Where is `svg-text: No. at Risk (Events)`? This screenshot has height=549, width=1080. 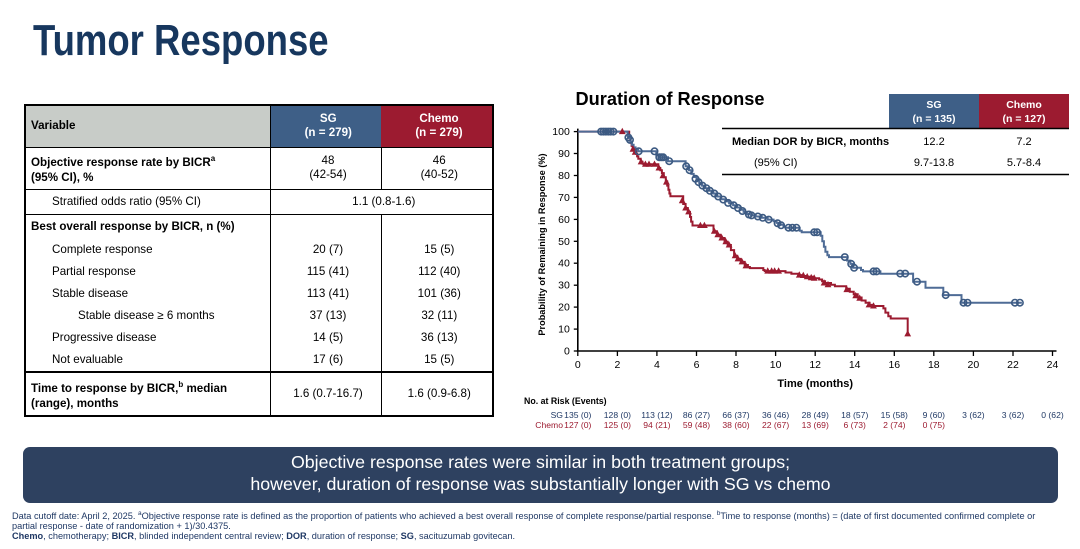
svg-text: No. at Risk (Events) is located at coordinates (565, 401).